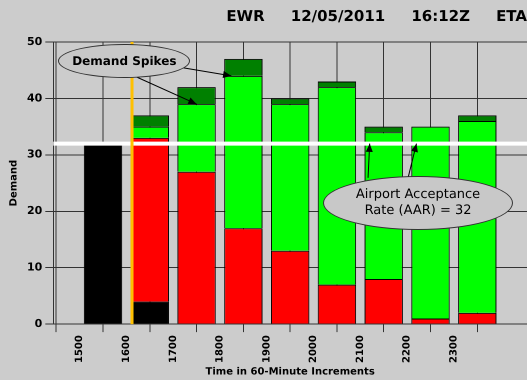  What do you see at coordinates (14, 183) in the screenshot?
I see `y-axis-title: Demand` at bounding box center [14, 183].